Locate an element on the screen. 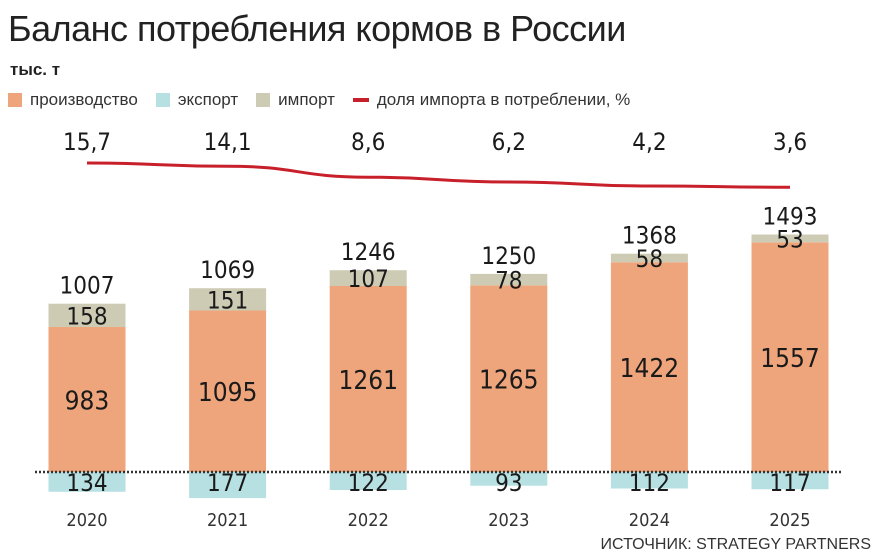  label-import: 151 is located at coordinates (227, 300).